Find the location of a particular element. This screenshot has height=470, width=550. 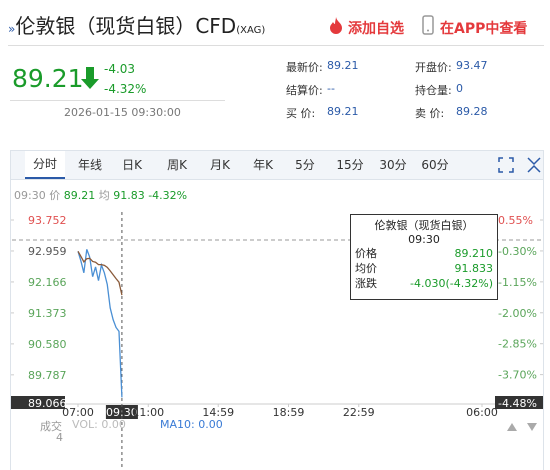

x-tick-label: 14:59 is located at coordinates (218, 412).